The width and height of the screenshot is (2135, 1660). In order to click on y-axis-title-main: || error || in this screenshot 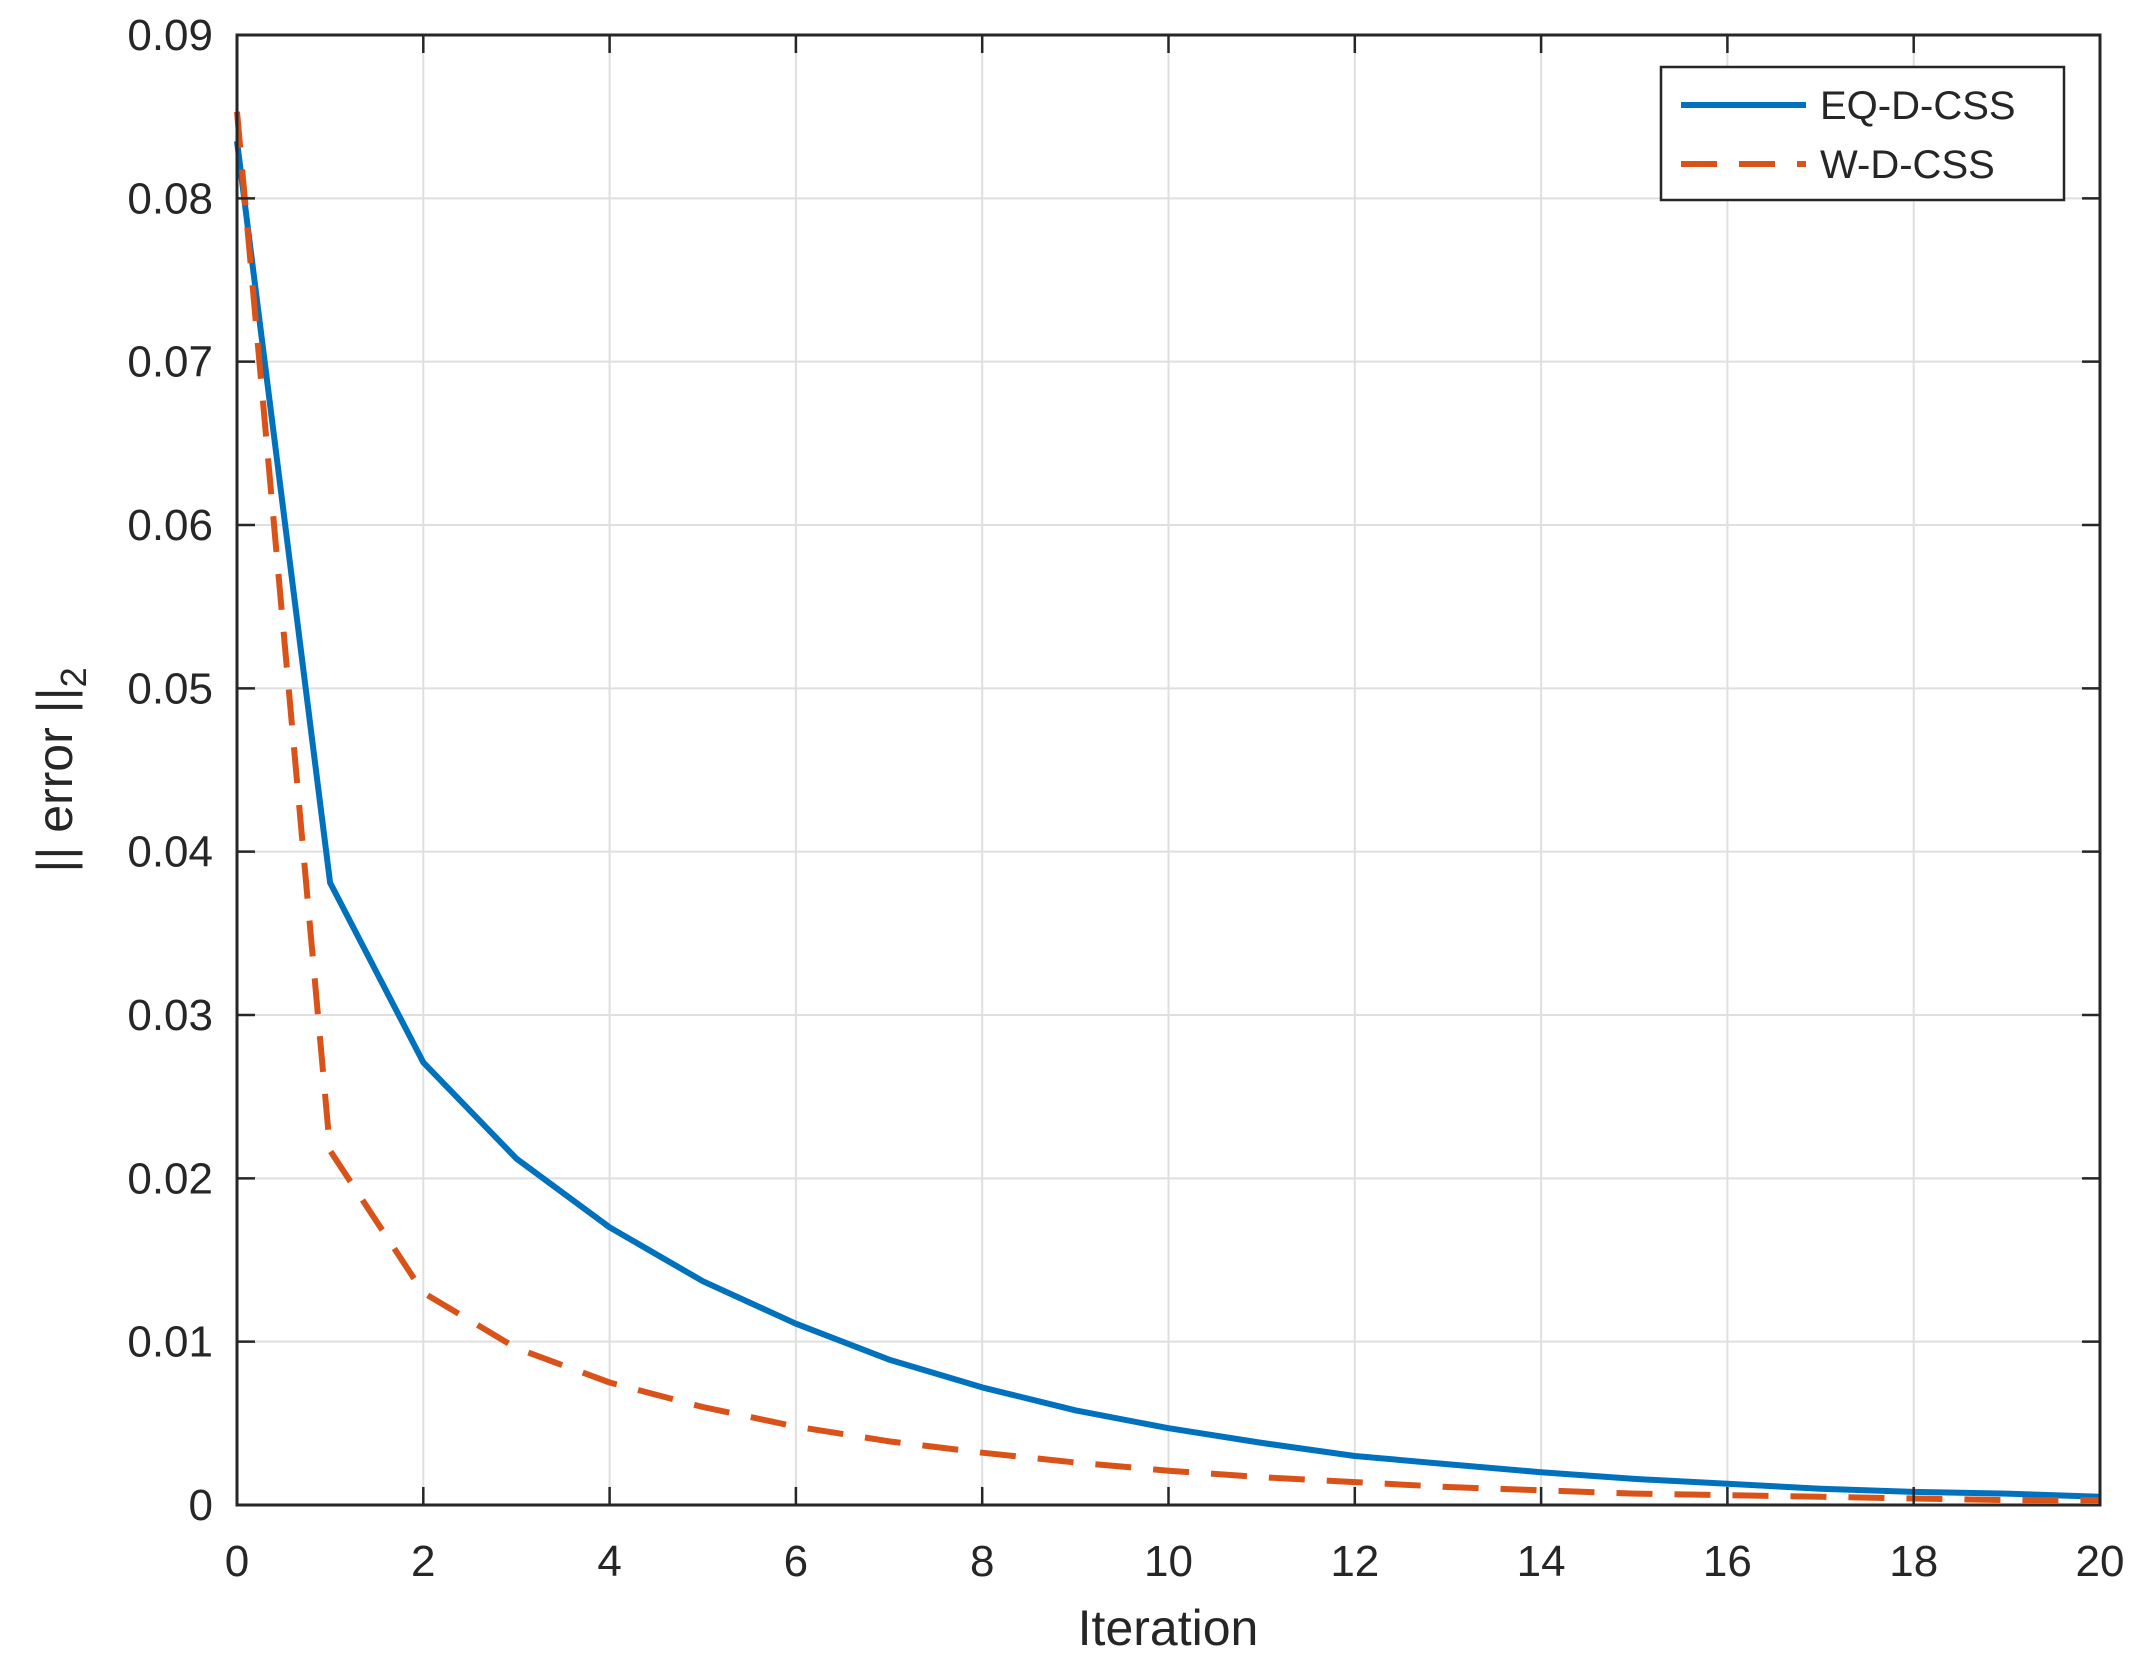, I will do `click(55, 779)`.